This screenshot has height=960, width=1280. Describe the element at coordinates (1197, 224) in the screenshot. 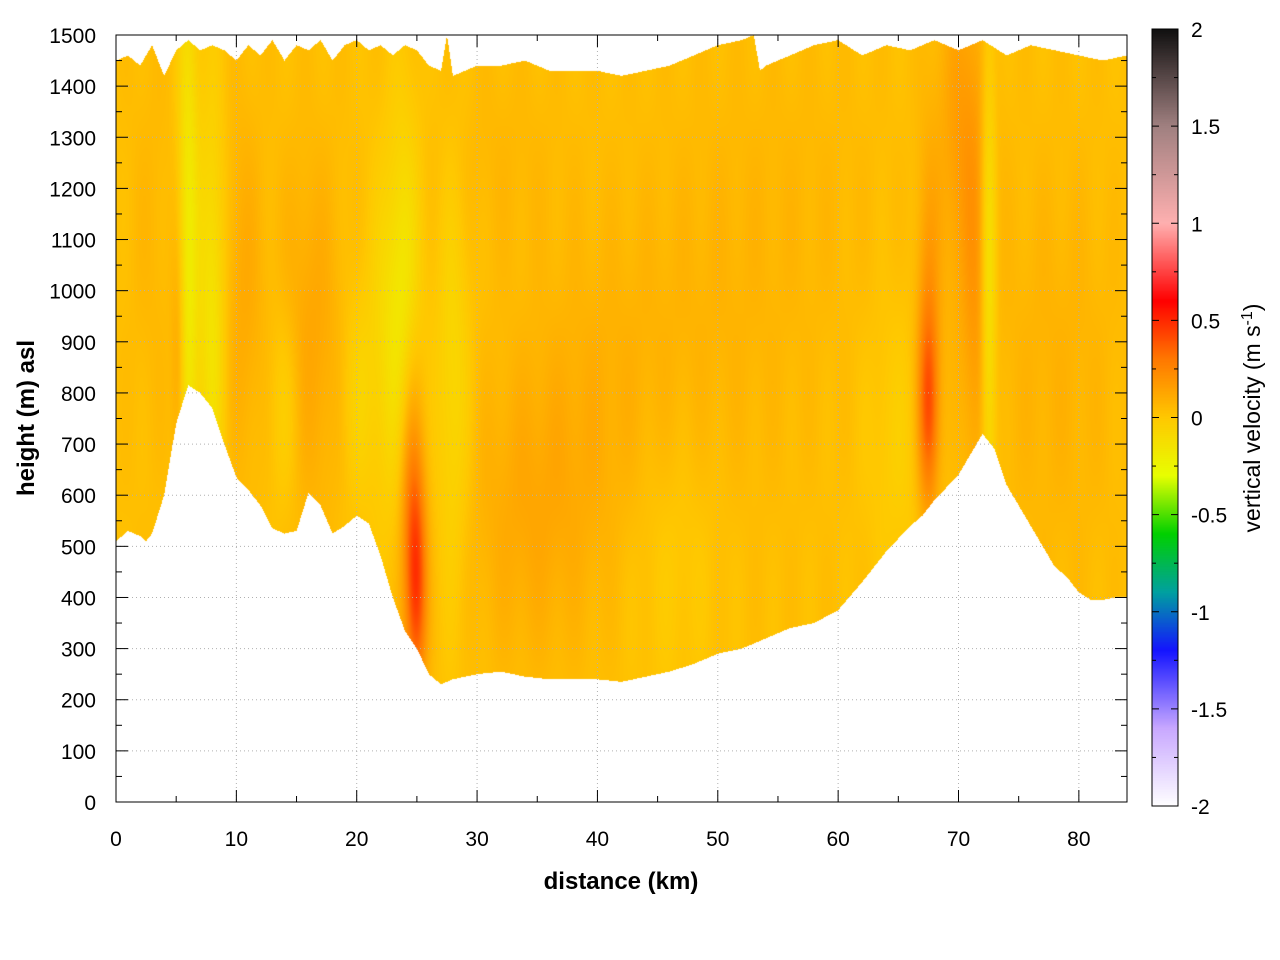

I see `colorbar-tick-label: 1` at that location.